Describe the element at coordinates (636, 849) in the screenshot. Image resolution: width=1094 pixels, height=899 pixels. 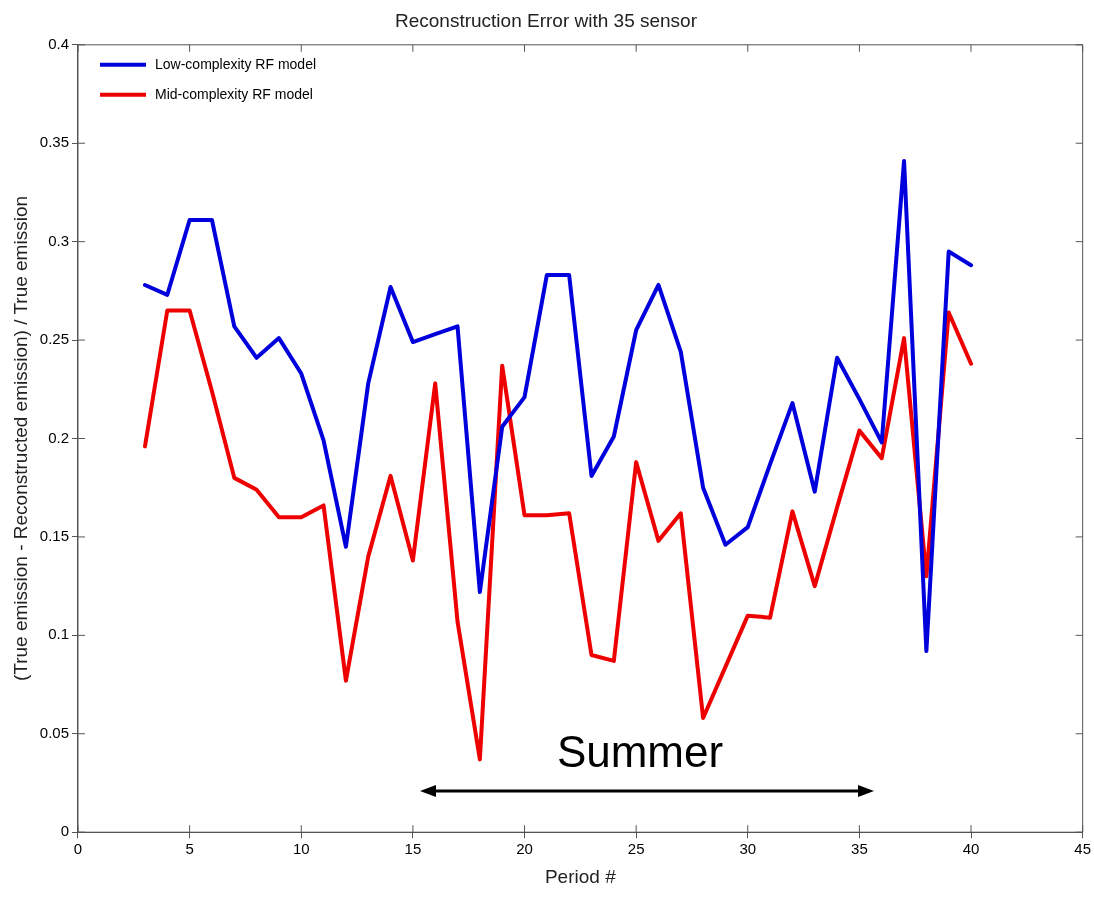
I see `x-tick-label: 25` at that location.